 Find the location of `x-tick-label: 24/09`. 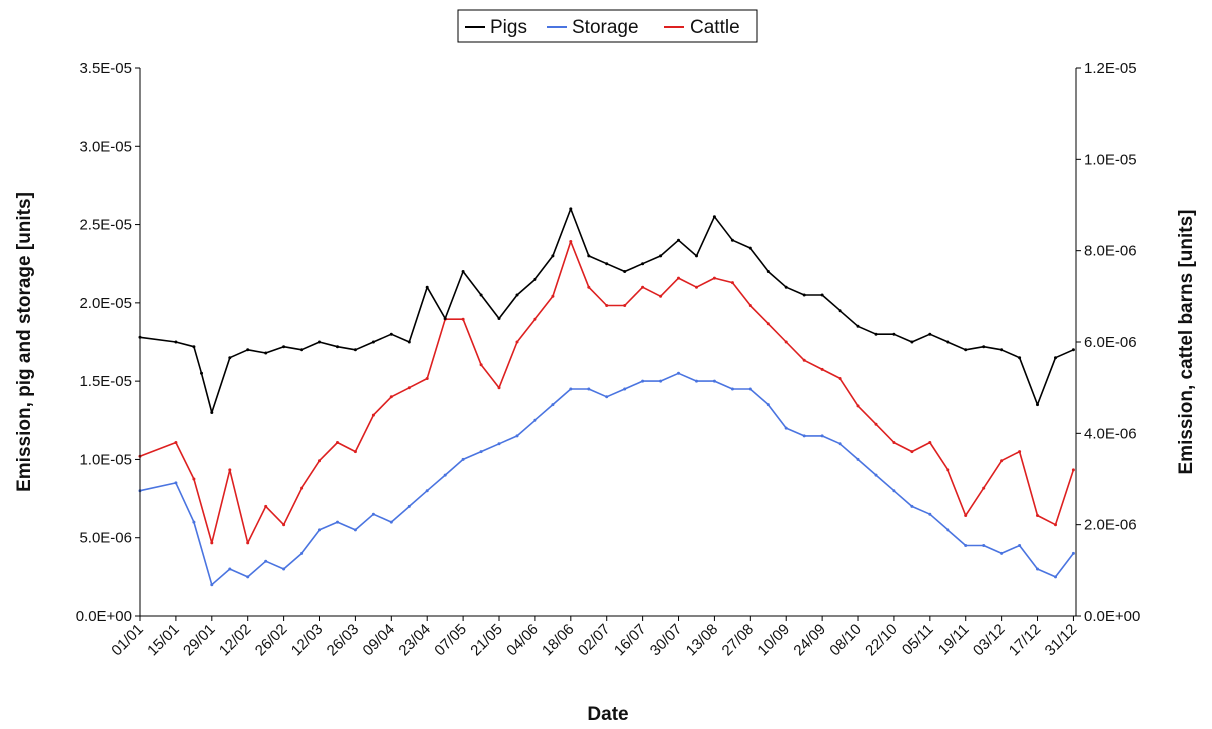

x-tick-label: 24/09 is located at coordinates (809, 640).